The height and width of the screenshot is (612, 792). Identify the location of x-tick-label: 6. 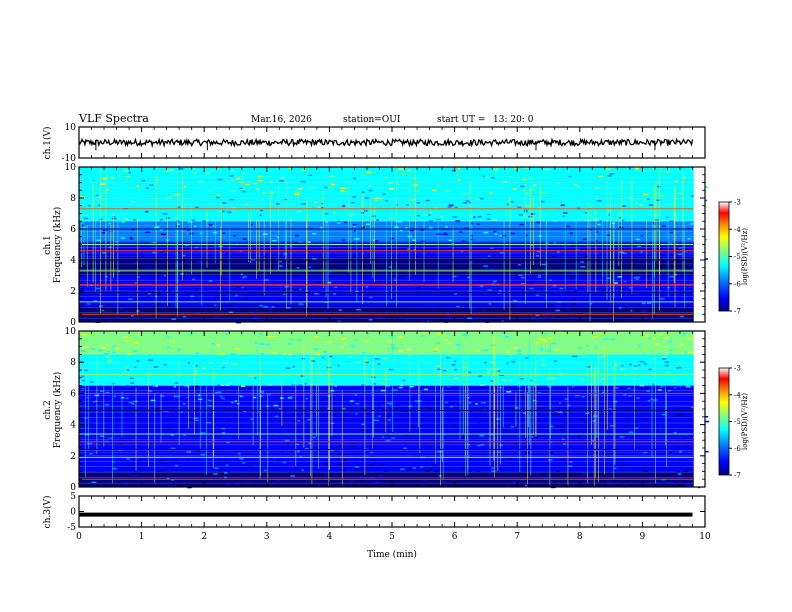
(455, 537).